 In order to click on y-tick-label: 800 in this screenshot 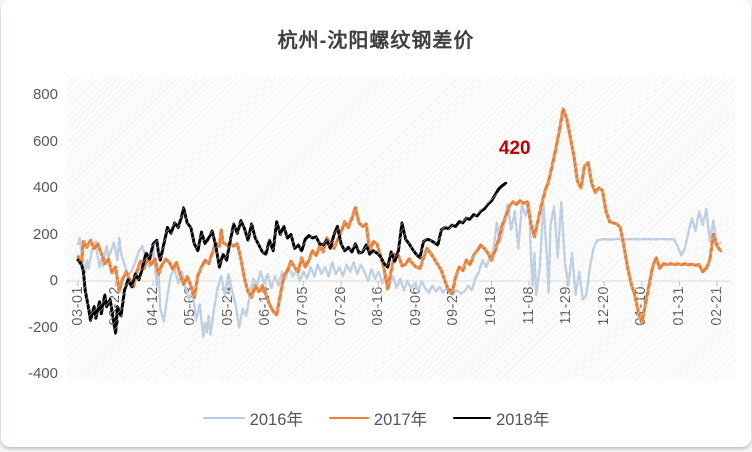, I will do `click(45, 94)`.